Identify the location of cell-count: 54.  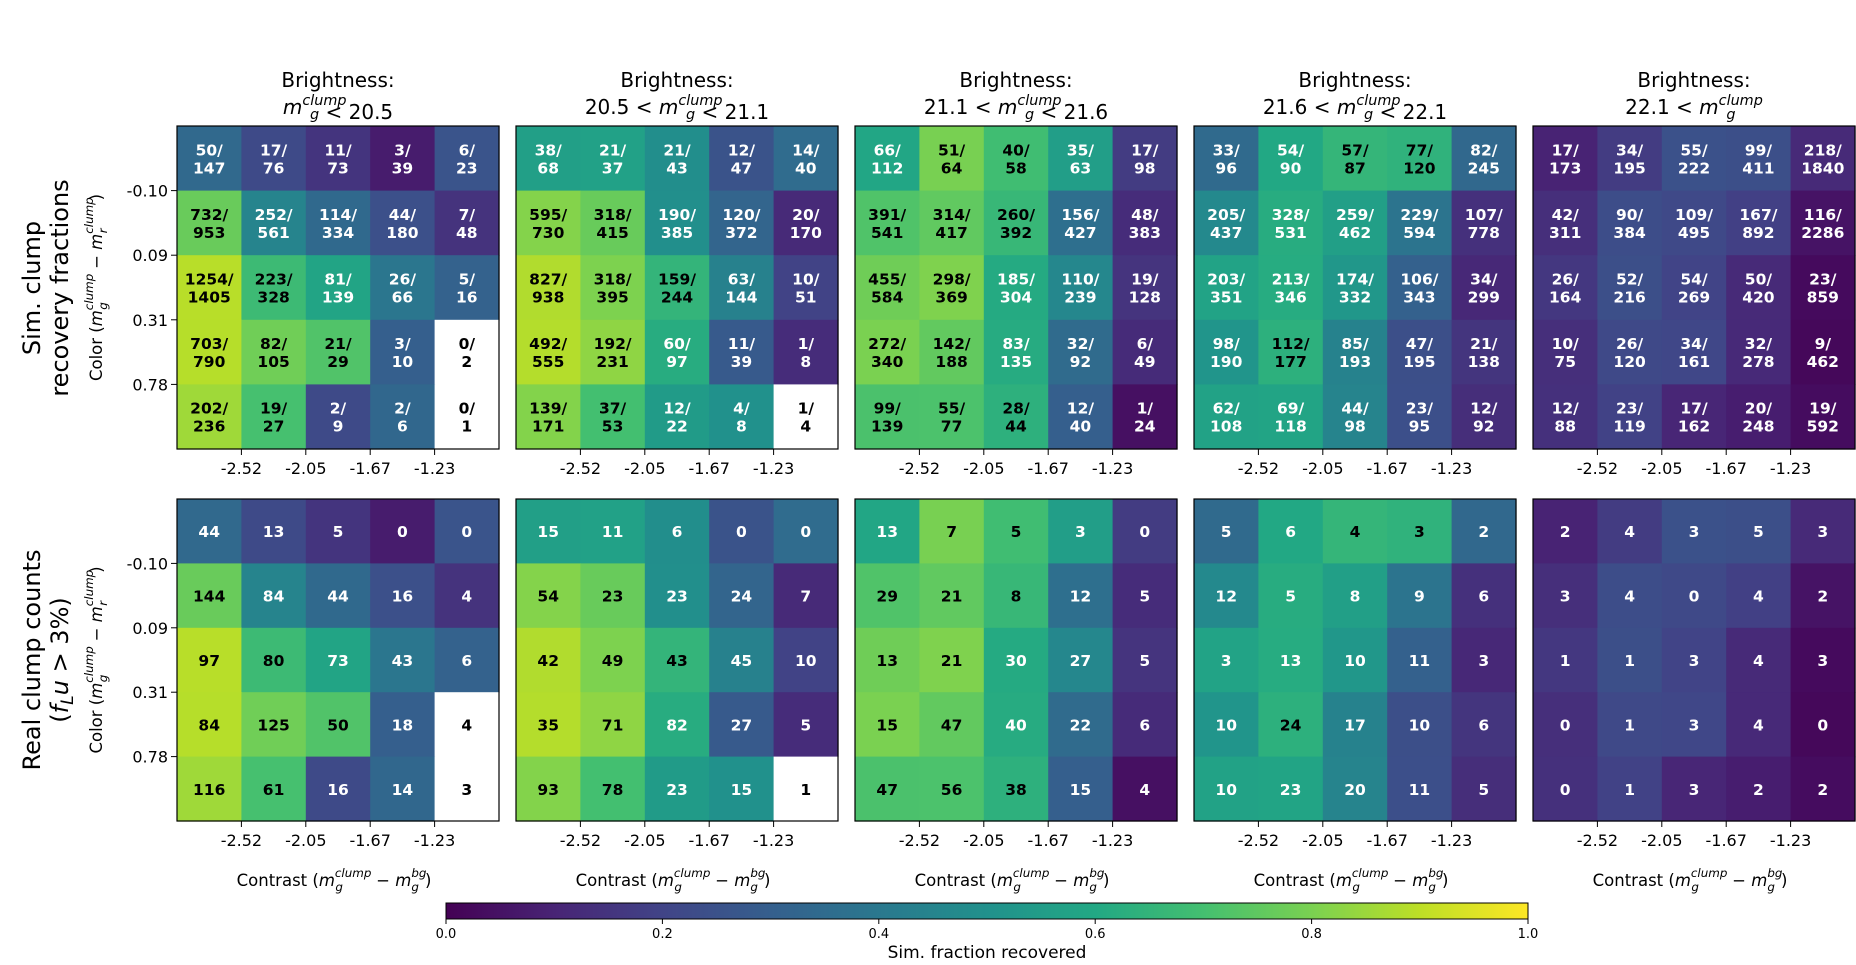
(548, 597).